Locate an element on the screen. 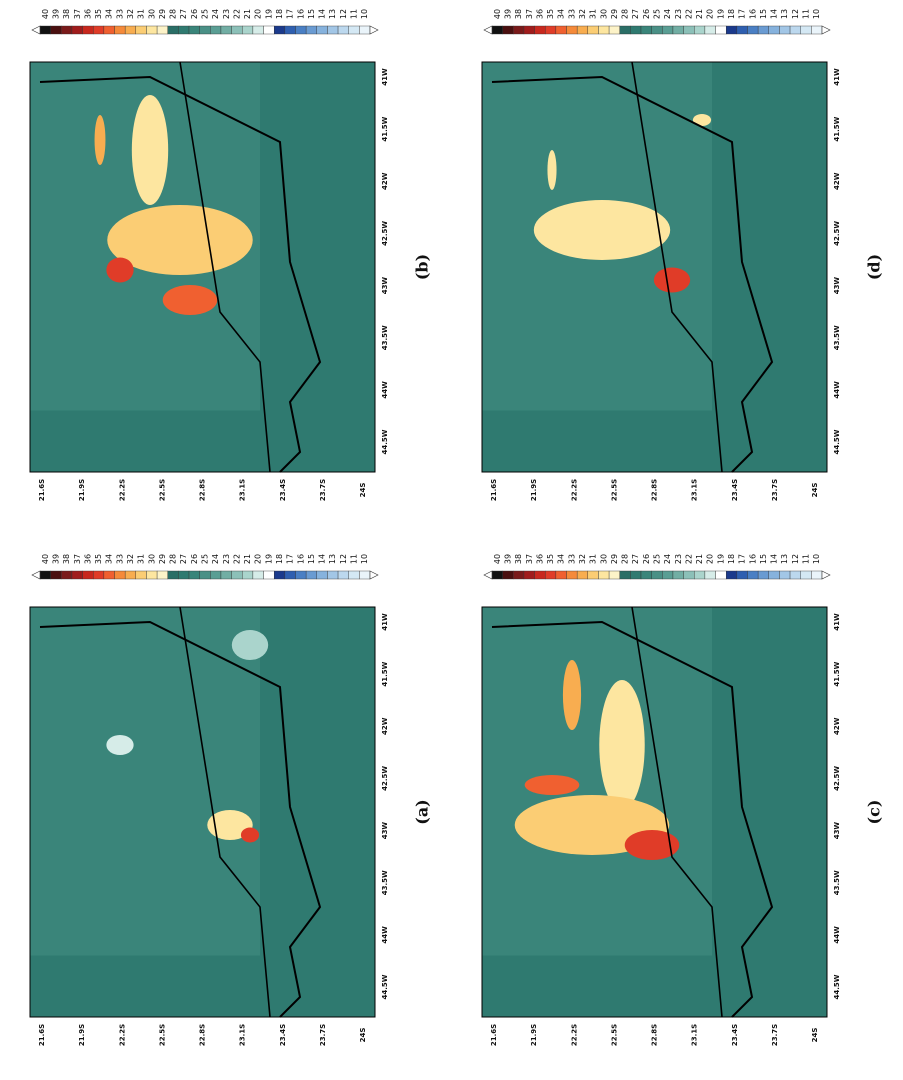 This screenshot has width=903, height=1080. lon-label: 43W is located at coordinates (385, 286).